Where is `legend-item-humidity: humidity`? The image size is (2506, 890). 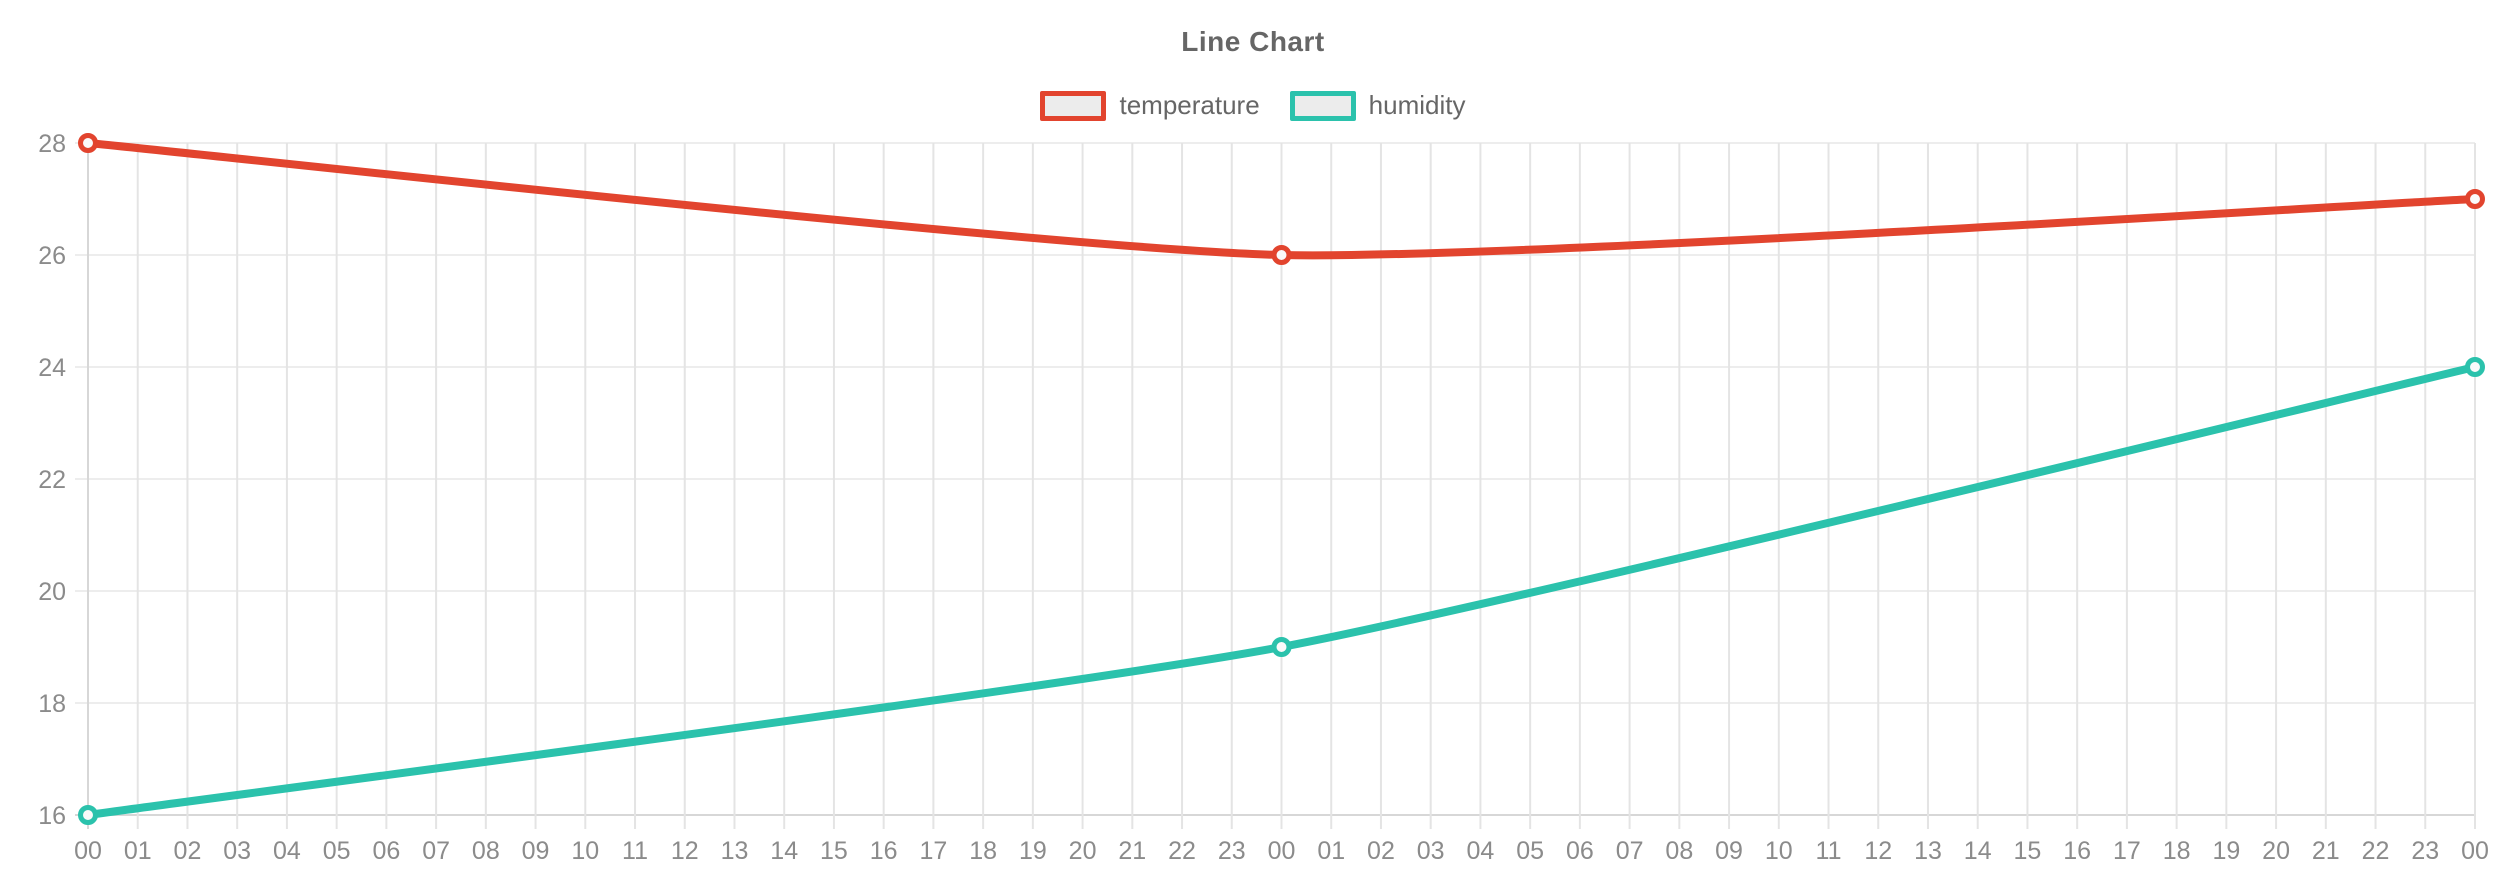 legend-item-humidity: humidity is located at coordinates (1377, 105).